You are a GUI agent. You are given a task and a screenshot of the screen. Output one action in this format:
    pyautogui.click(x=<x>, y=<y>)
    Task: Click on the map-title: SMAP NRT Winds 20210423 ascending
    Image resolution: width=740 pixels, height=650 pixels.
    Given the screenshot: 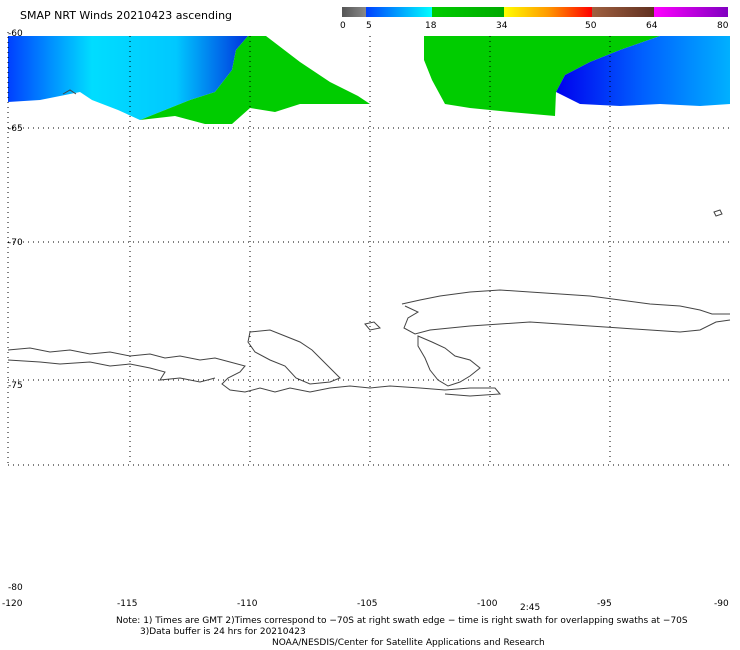 What is the action you would take?
    pyautogui.click(x=126, y=15)
    